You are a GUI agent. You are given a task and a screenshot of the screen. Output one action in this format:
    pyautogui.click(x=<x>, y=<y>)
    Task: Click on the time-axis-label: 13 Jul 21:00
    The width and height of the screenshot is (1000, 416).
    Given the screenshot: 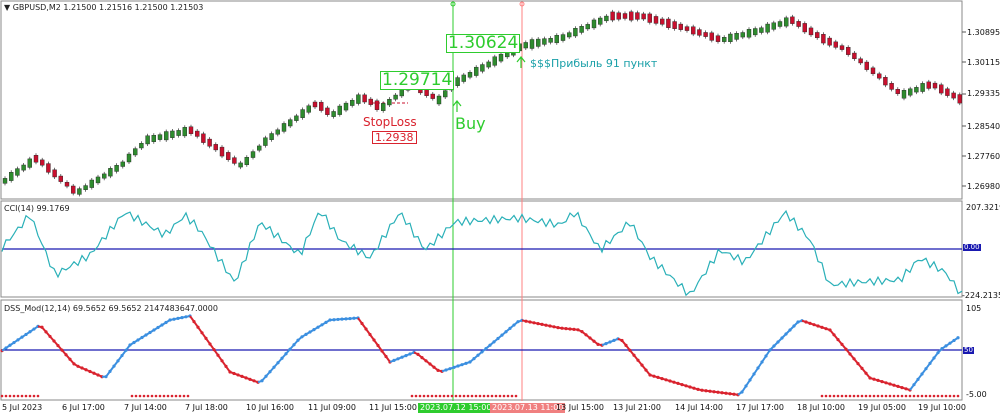 What is the action you would take?
    pyautogui.click(x=637, y=407)
    